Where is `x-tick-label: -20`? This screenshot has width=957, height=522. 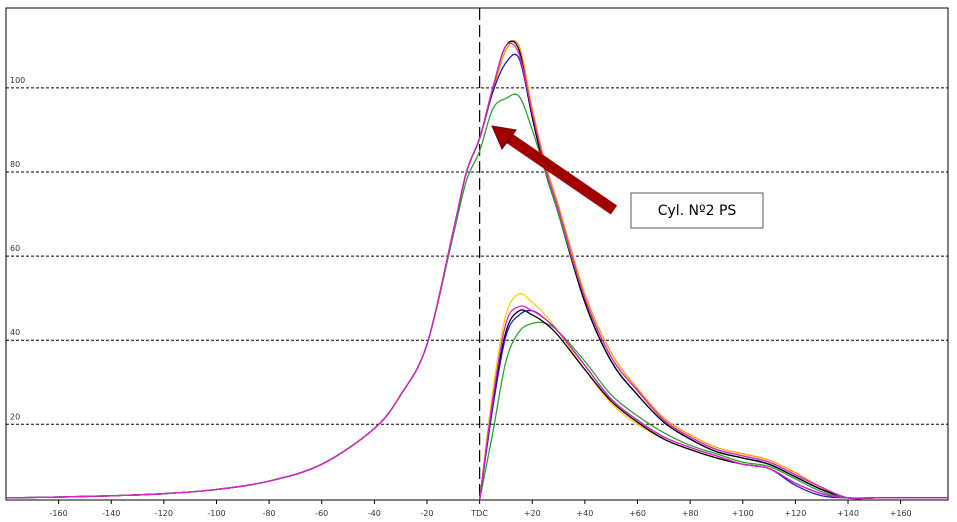
x-tick-label: -20 is located at coordinates (426, 513).